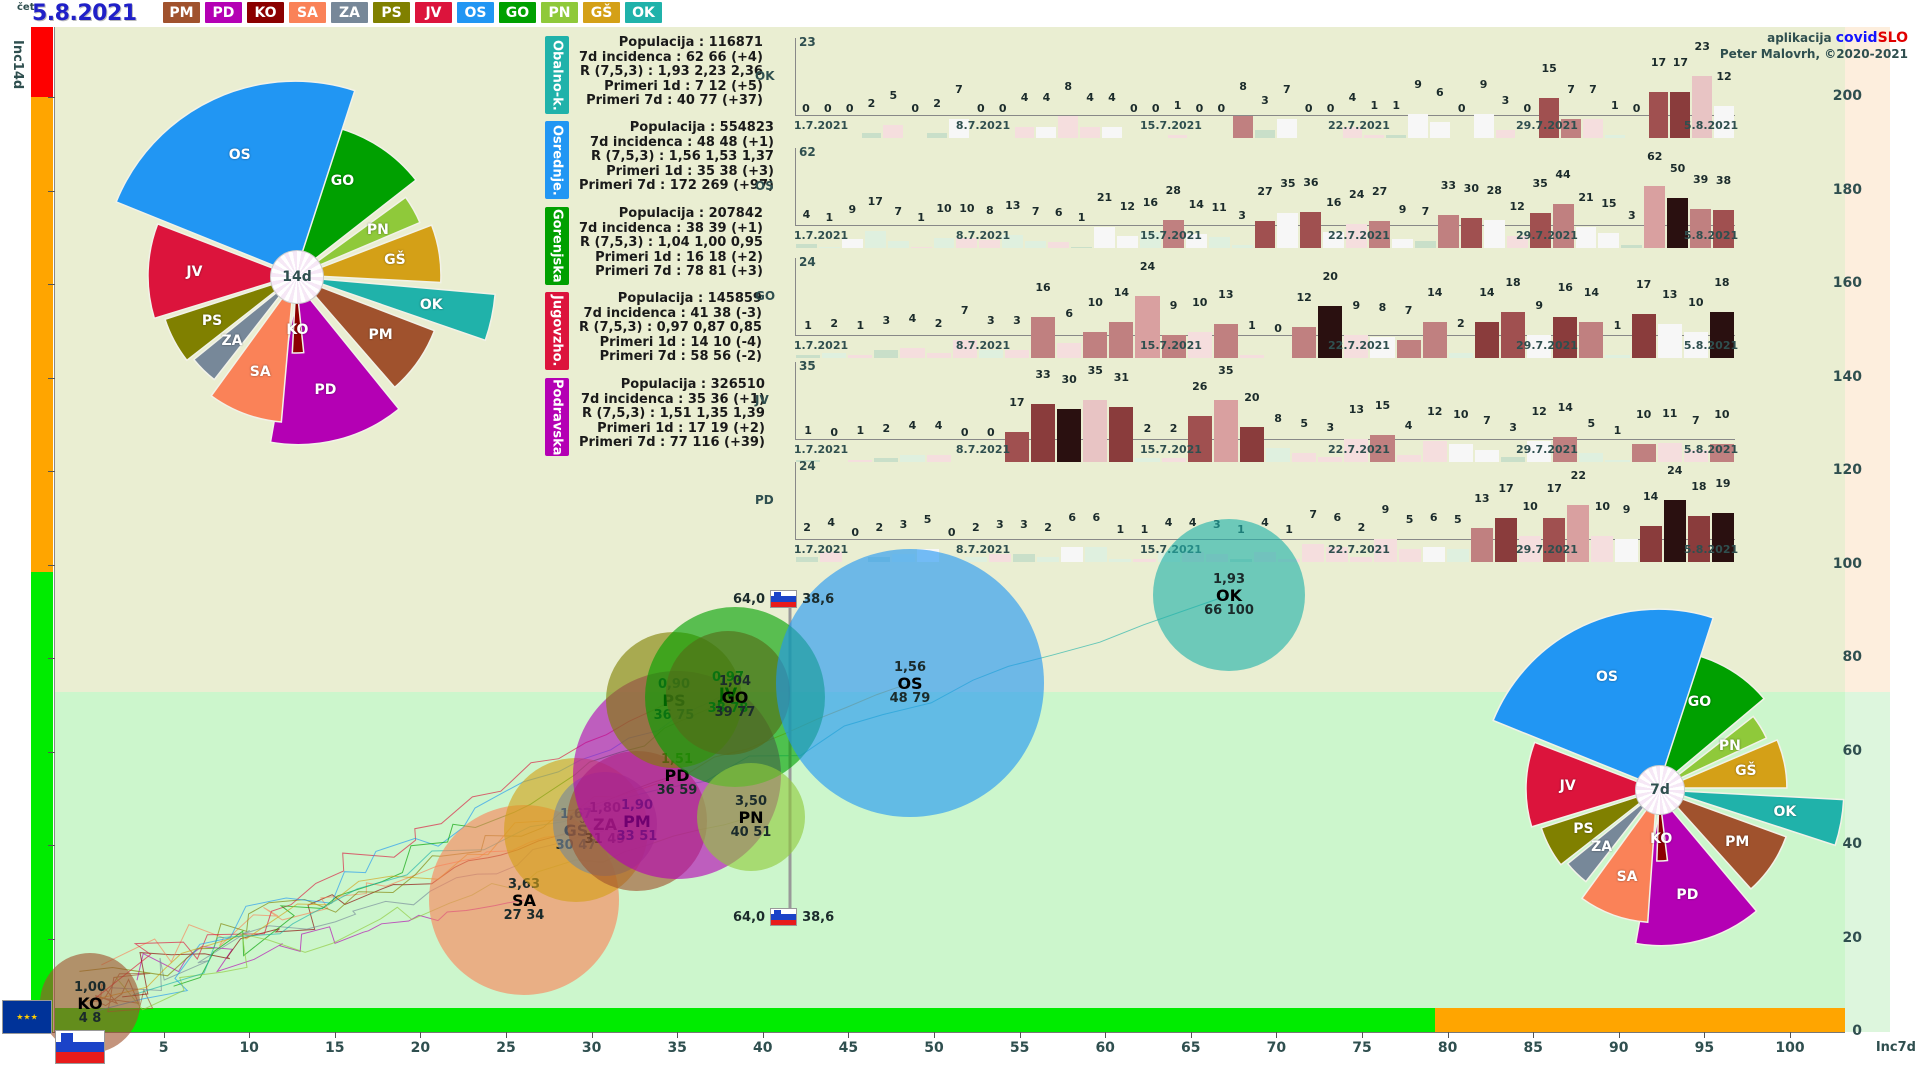 The width and height of the screenshot is (1920, 1080). I want to click on bubble-pn, so click(751, 817).